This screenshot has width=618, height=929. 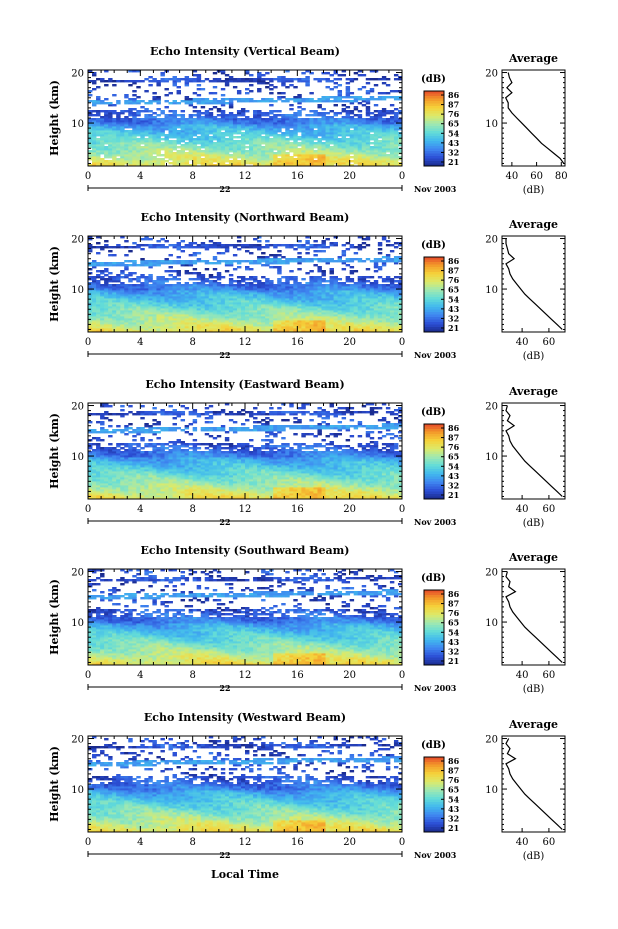 I want to click on colorbar-cell, so click(x=434, y=152).